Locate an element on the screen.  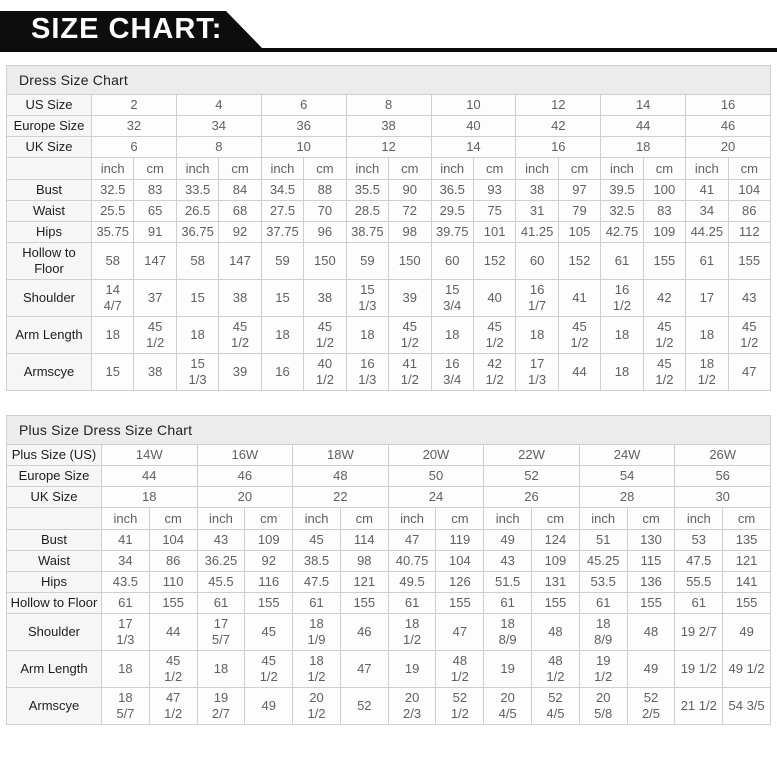
measure-cell-inch: 19 is located at coordinates (508, 669).